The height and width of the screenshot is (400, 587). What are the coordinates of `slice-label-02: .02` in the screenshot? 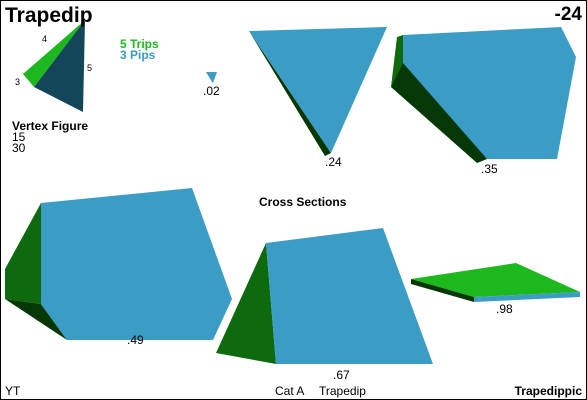 It's located at (211, 91).